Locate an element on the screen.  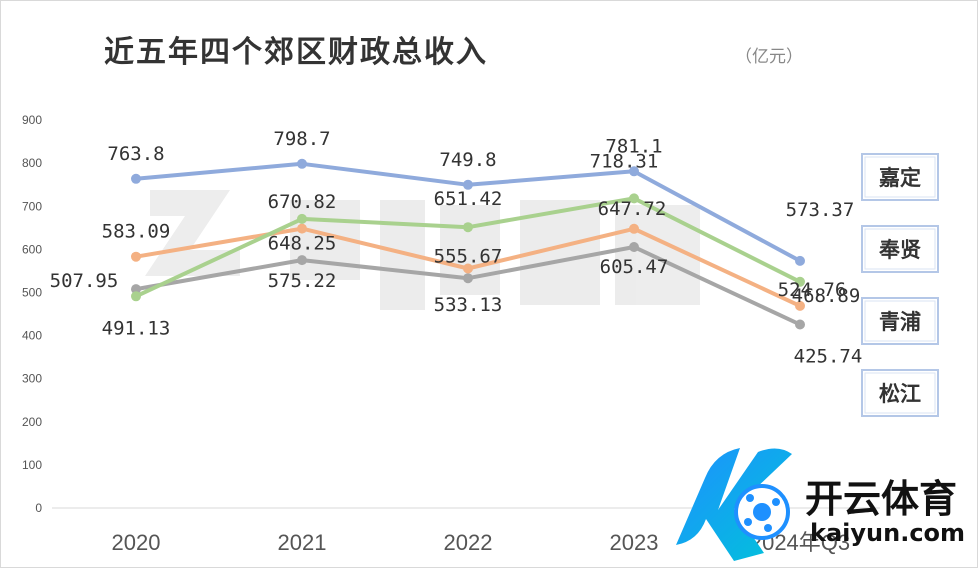
data-label: 647.72 is located at coordinates (632, 209).